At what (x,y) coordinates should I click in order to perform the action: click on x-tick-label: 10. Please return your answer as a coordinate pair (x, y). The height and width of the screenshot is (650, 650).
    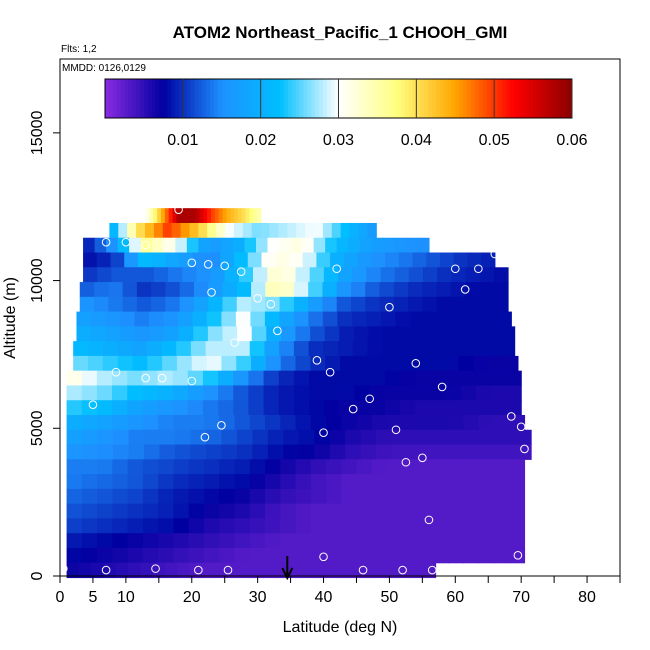
    Looking at the image, I should click on (126, 597).